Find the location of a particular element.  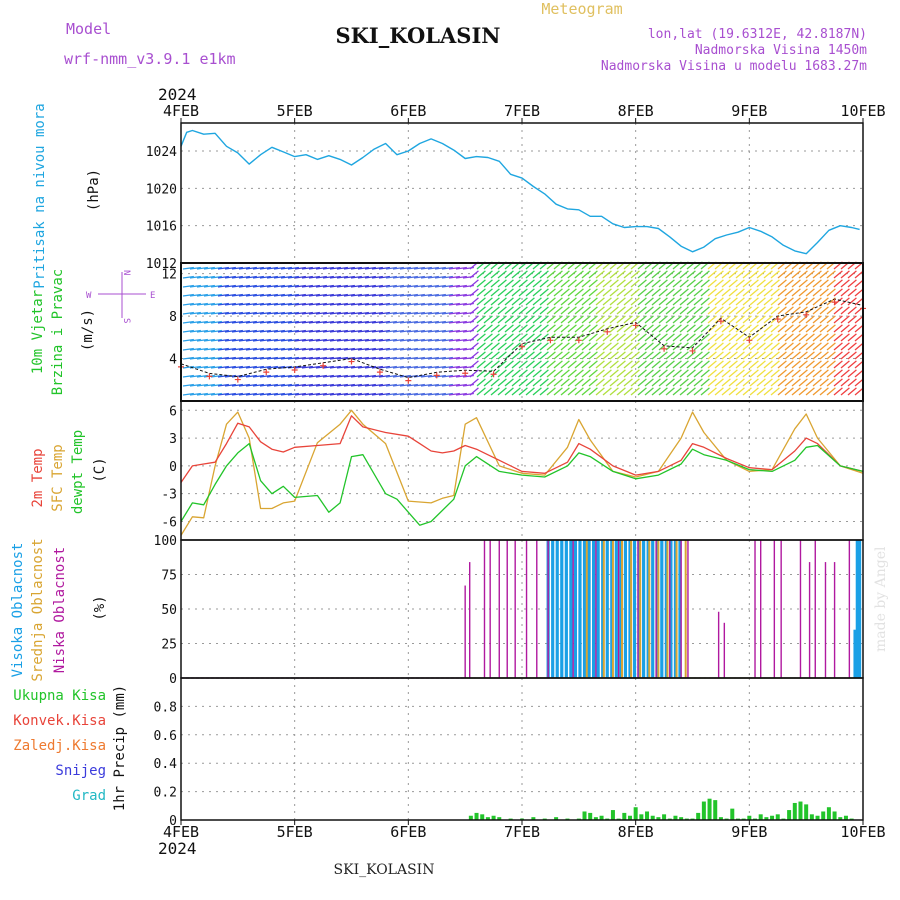

ytick-label: 3 is located at coordinates (173, 439).